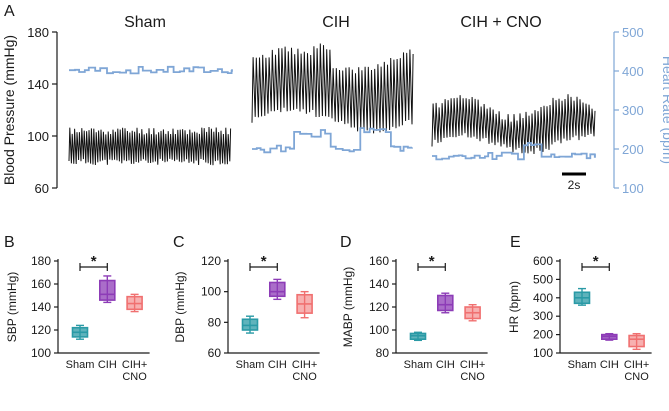 Image resolution: width=669 pixels, height=411 pixels. What do you see at coordinates (9, 242) in the screenshot?
I see `panel-letter-b: B` at bounding box center [9, 242].